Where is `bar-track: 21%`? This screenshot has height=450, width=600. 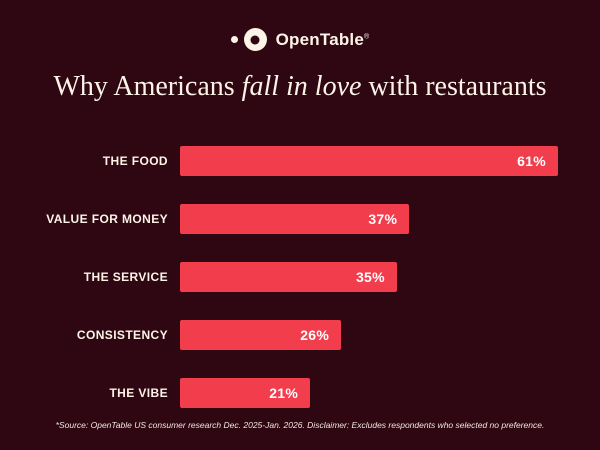 bar-track: 21% is located at coordinates (369, 392).